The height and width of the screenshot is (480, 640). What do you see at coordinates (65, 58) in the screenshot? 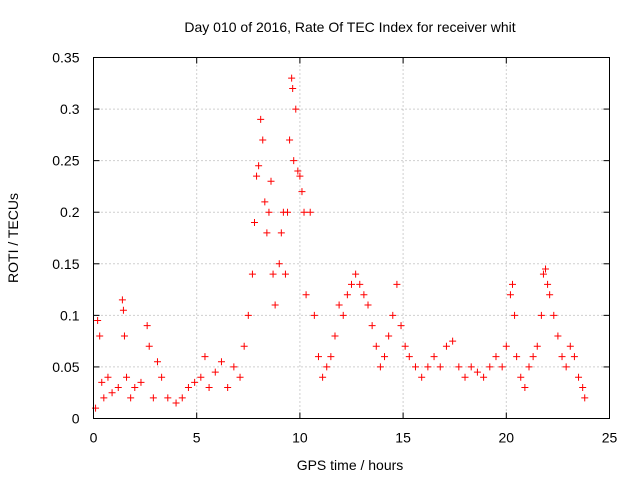
I see `y-tick-label: 0.35` at bounding box center [65, 58].